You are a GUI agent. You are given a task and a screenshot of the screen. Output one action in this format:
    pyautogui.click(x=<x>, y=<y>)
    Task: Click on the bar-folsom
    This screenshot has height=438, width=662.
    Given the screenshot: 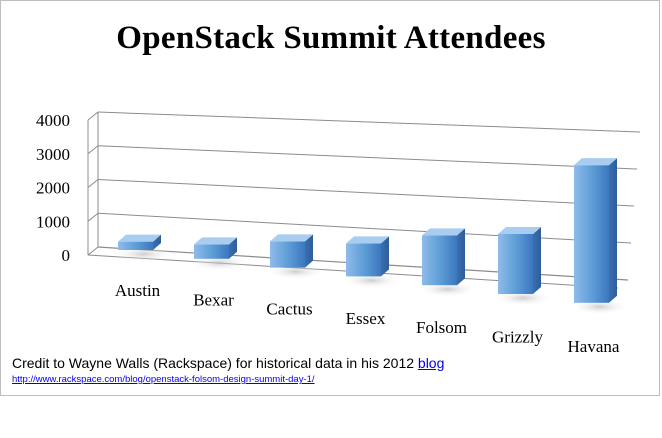 What is the action you would take?
    pyautogui.click(x=439, y=260)
    